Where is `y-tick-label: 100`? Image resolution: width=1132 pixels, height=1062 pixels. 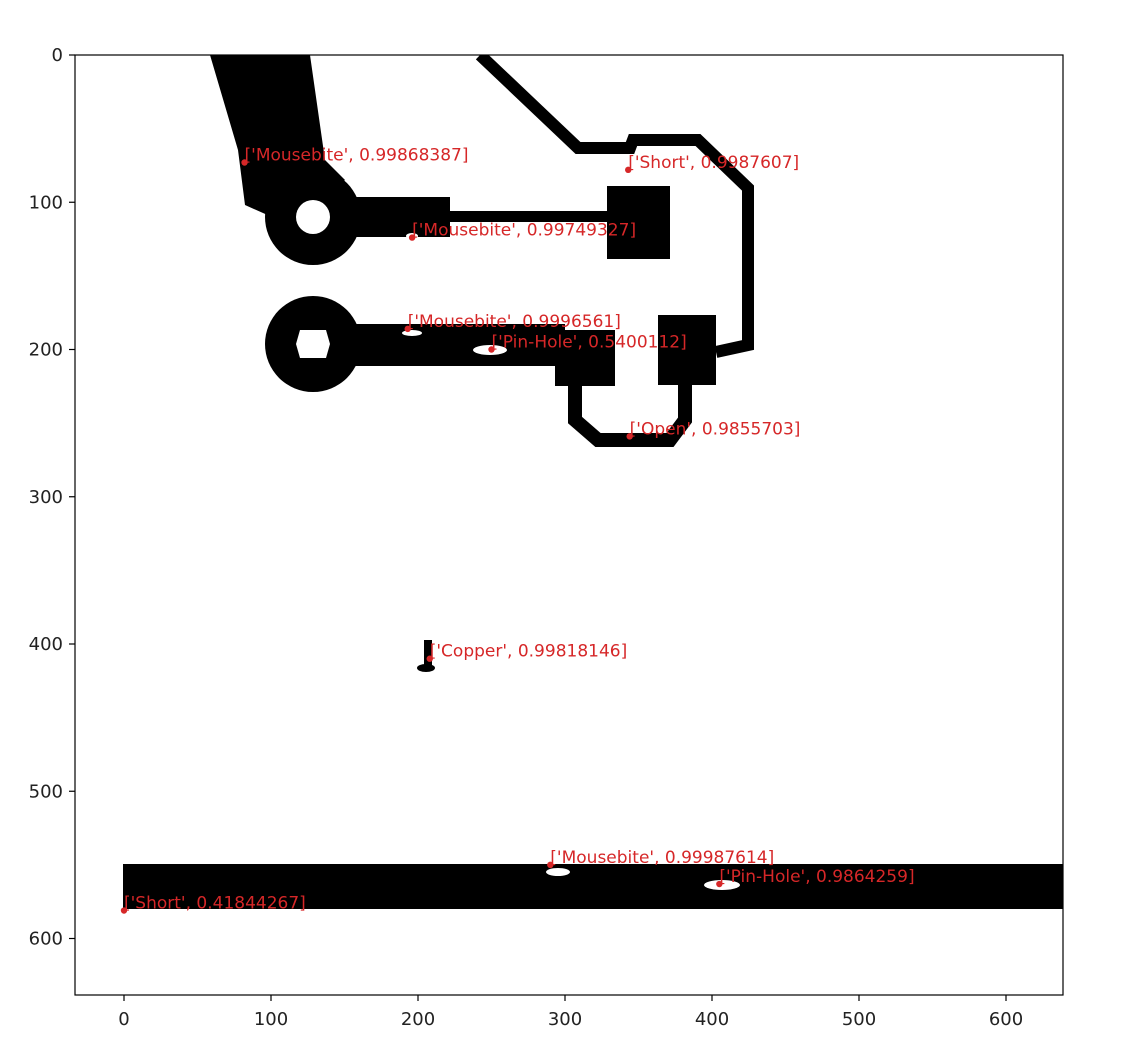
y-tick-label: 100 is located at coordinates (46, 202).